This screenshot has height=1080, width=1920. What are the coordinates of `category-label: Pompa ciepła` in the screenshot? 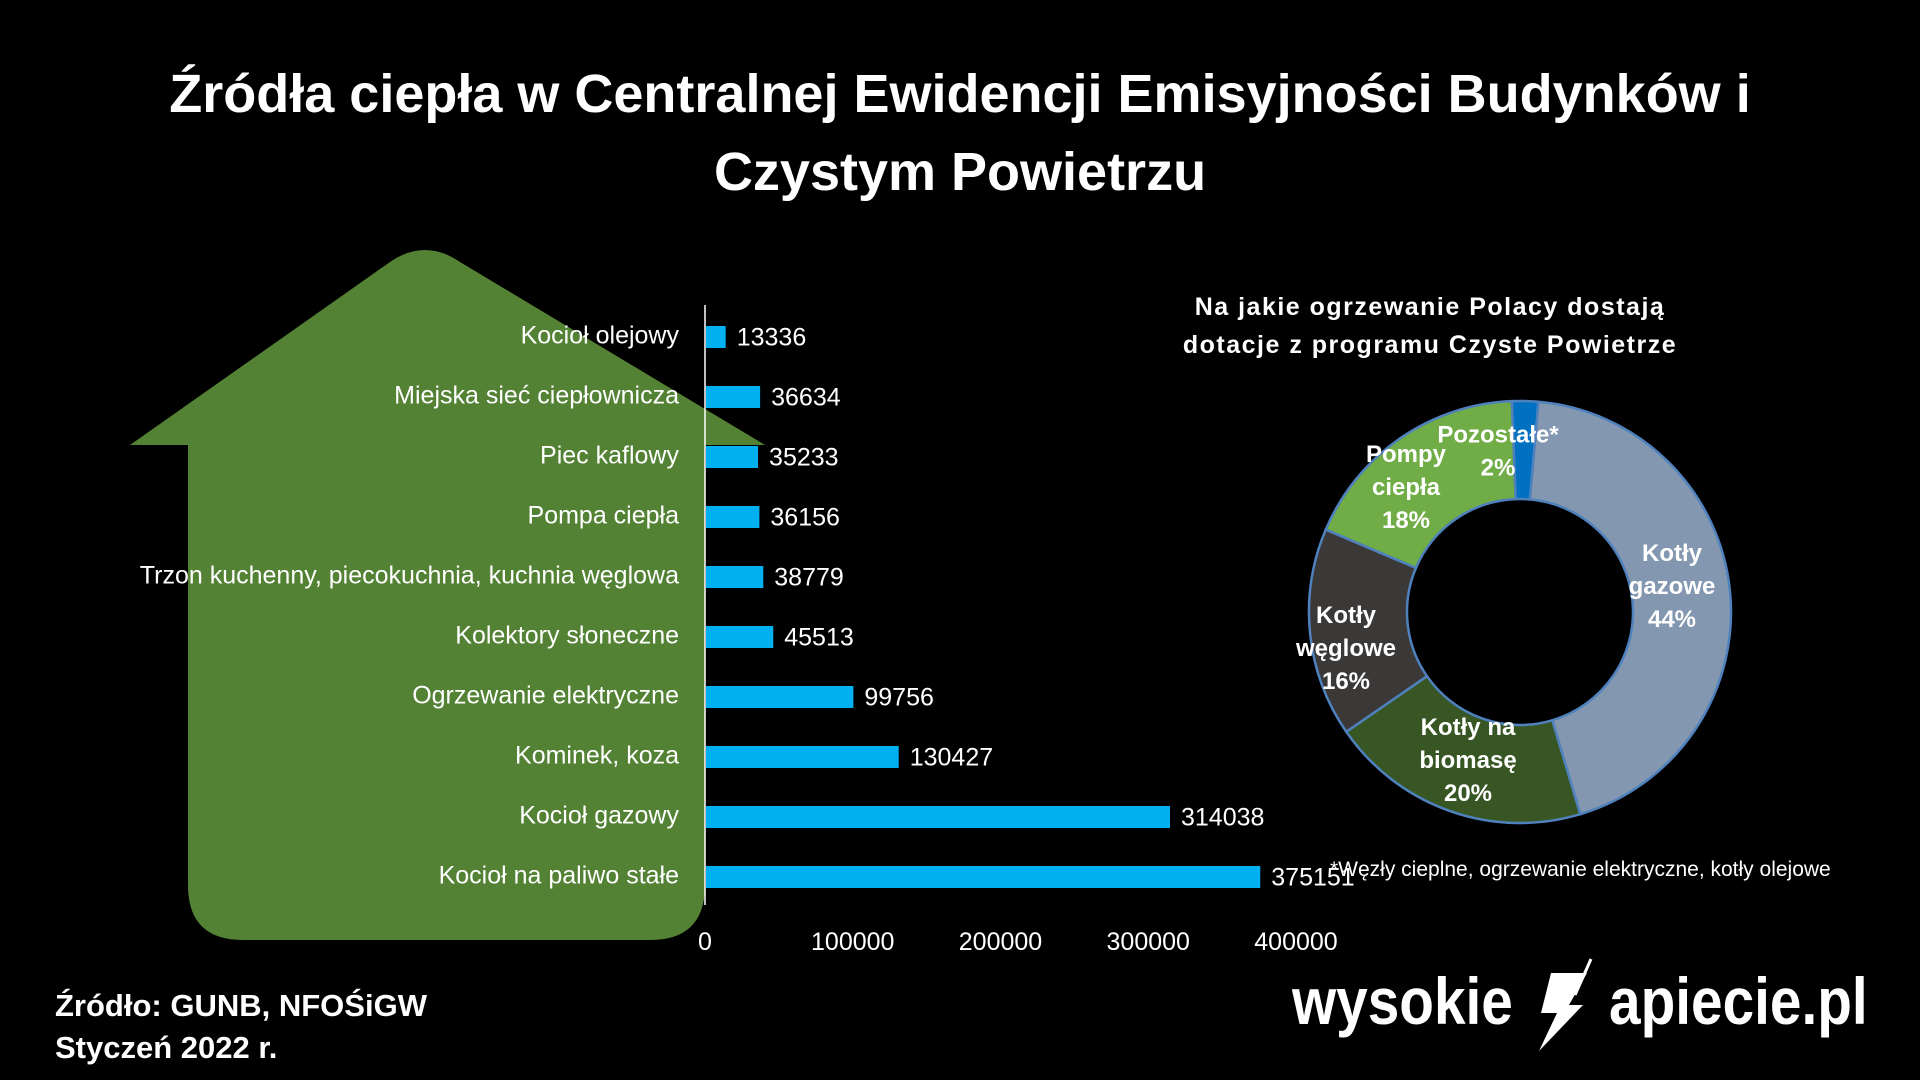 It's located at (604, 516).